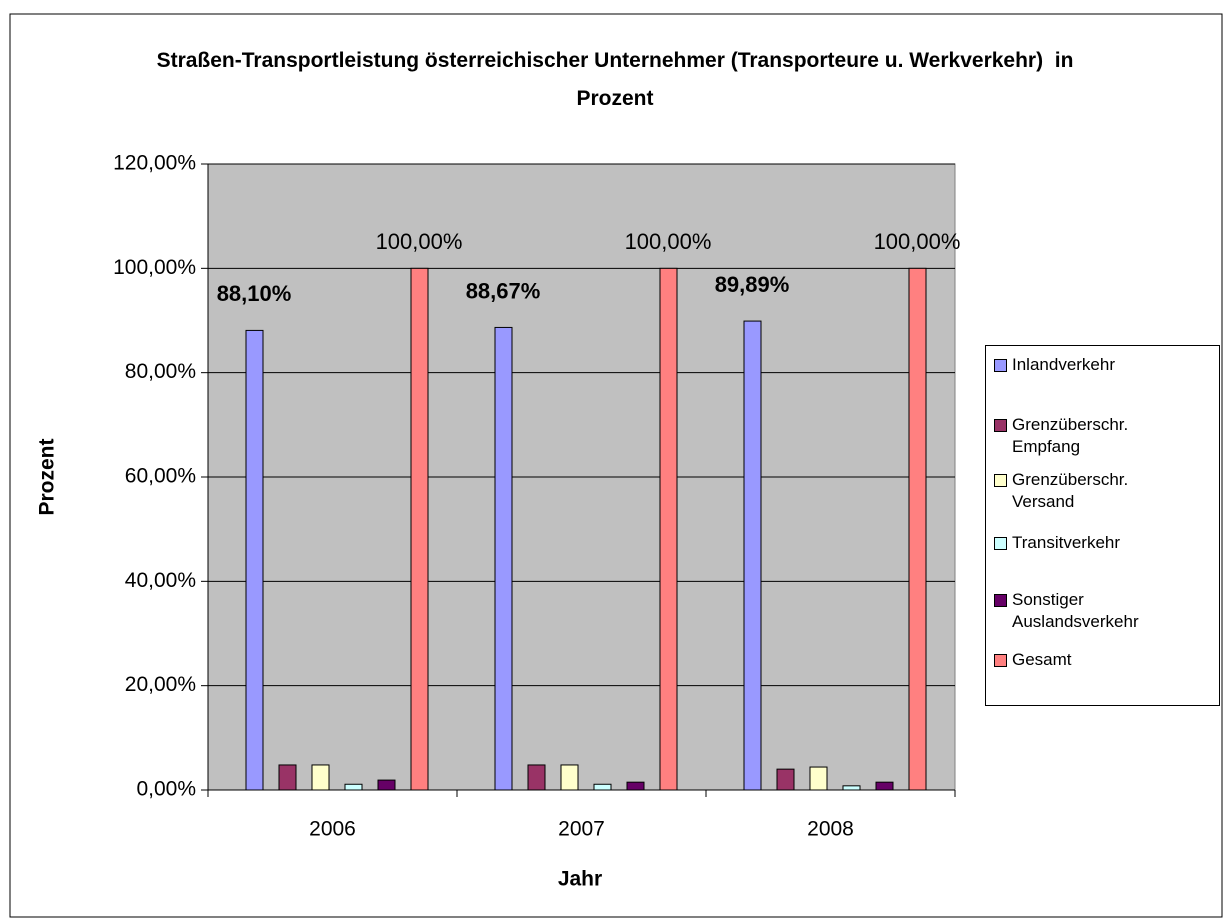  What do you see at coordinates (752, 284) in the screenshot?
I see `data-label: 89,89%` at bounding box center [752, 284].